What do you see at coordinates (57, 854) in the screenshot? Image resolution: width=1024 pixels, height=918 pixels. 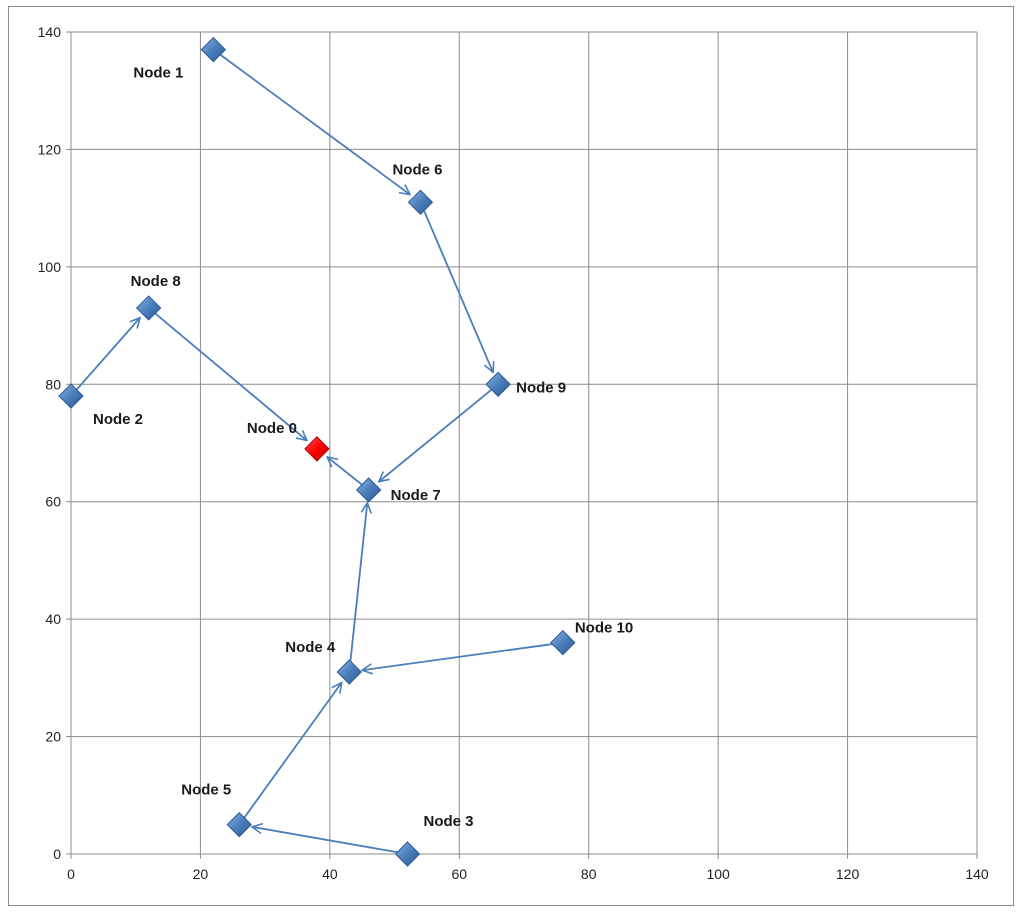 I see `y-tick-label-0: 0` at bounding box center [57, 854].